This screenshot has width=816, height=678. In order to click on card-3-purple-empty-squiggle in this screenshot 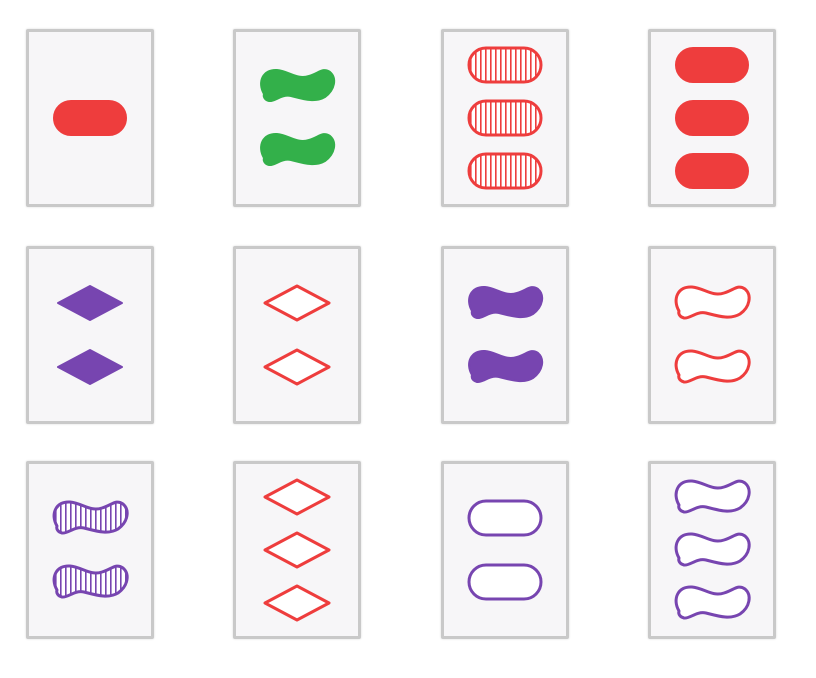, I will do `click(712, 550)`.